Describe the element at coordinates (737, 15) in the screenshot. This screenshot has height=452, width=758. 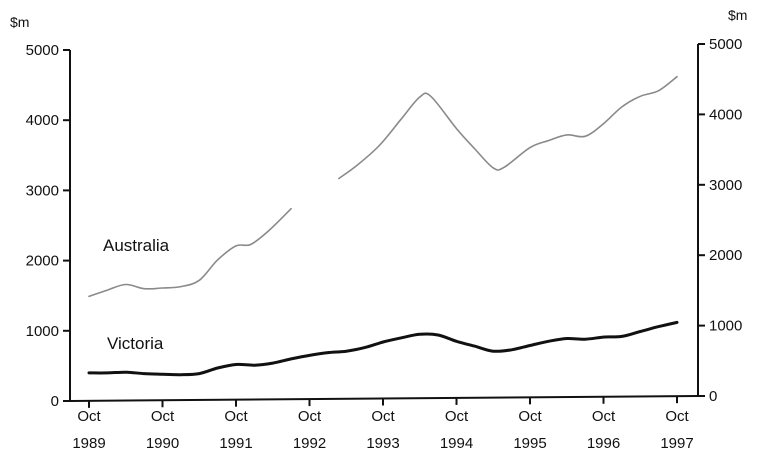
I see `right-axis-unit: $m` at that location.